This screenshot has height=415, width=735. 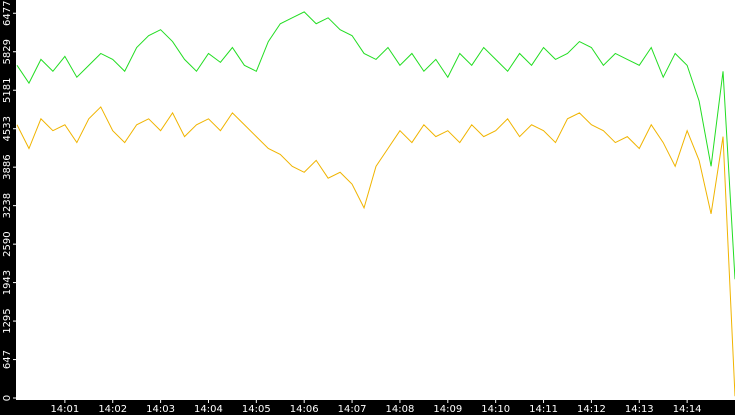 What do you see at coordinates (304, 409) in the screenshot?
I see `x-tick-label: 14:06` at bounding box center [304, 409].